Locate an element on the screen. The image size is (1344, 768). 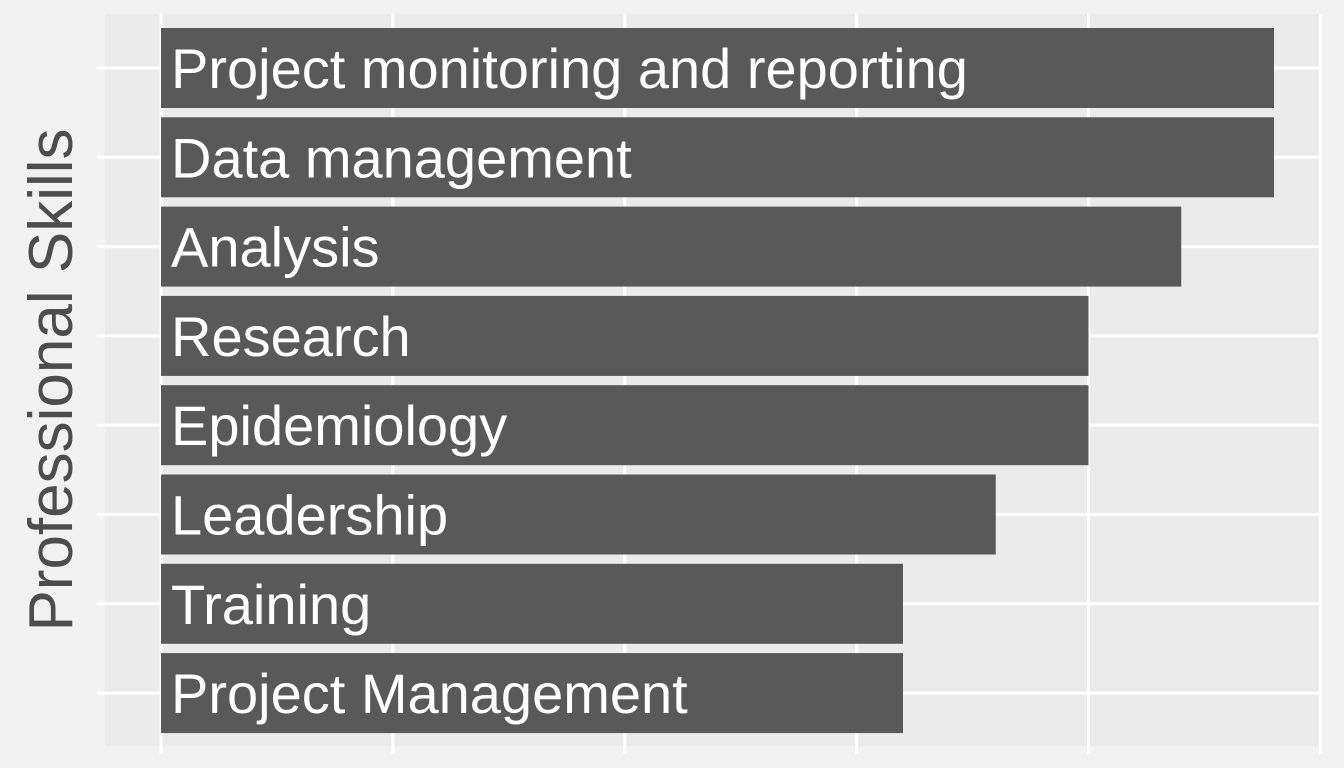
bar-label: Data management is located at coordinates (401, 157).